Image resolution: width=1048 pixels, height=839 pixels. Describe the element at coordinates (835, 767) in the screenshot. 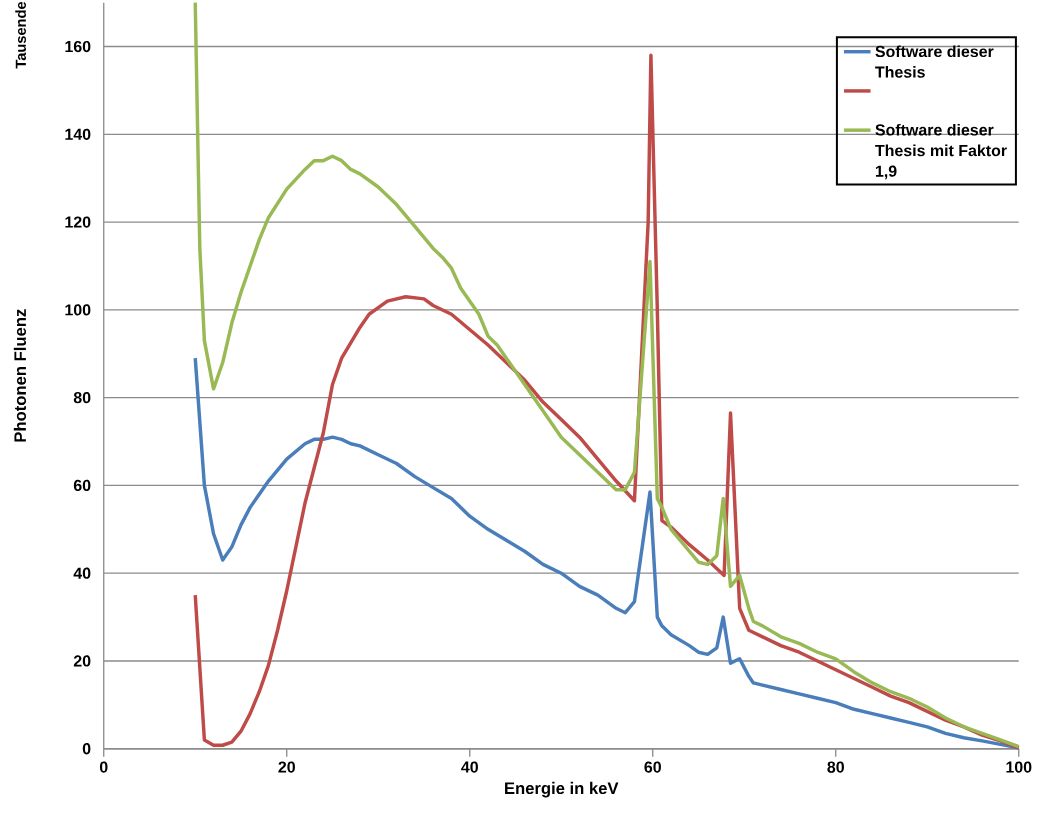

I see `x-tick-label: 80` at that location.